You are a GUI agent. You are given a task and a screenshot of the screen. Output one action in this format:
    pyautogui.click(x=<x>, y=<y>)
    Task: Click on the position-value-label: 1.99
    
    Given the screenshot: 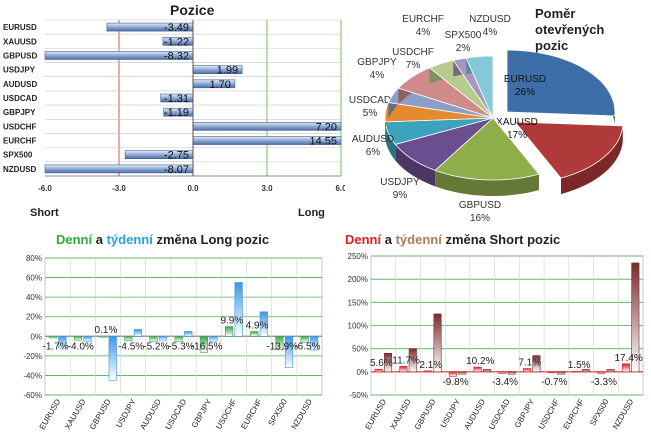 What is the action you would take?
    pyautogui.click(x=227, y=71)
    